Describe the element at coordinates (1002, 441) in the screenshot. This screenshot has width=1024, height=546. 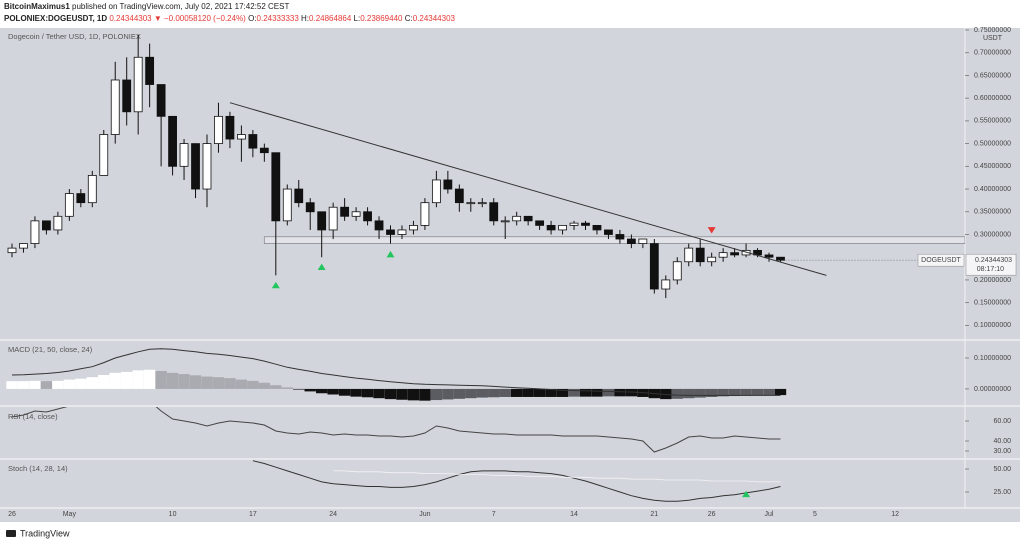
I see `y-tick-label: 40.00` at that location.